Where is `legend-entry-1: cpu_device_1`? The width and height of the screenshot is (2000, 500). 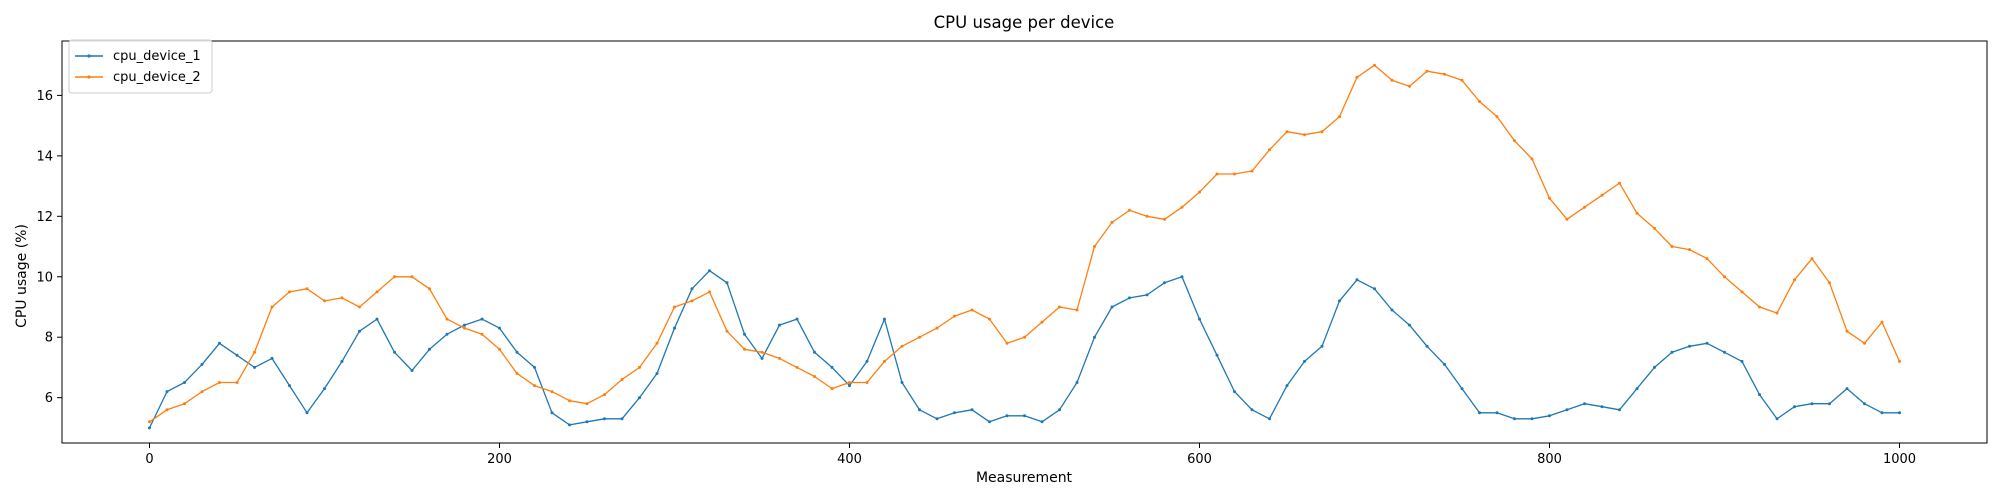
legend-entry-1: cpu_device_1 is located at coordinates (138, 56).